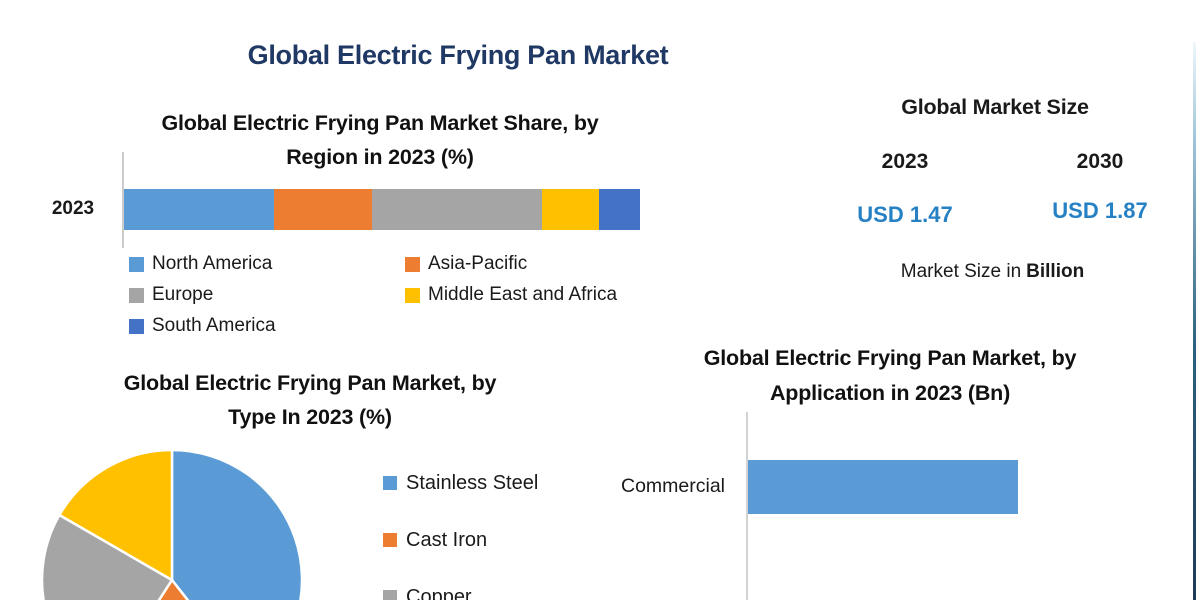 The width and height of the screenshot is (1200, 600). Describe the element at coordinates (890, 358) in the screenshot. I see `application-chart-title-line1: Global Electric Frying Pan Market, by` at that location.